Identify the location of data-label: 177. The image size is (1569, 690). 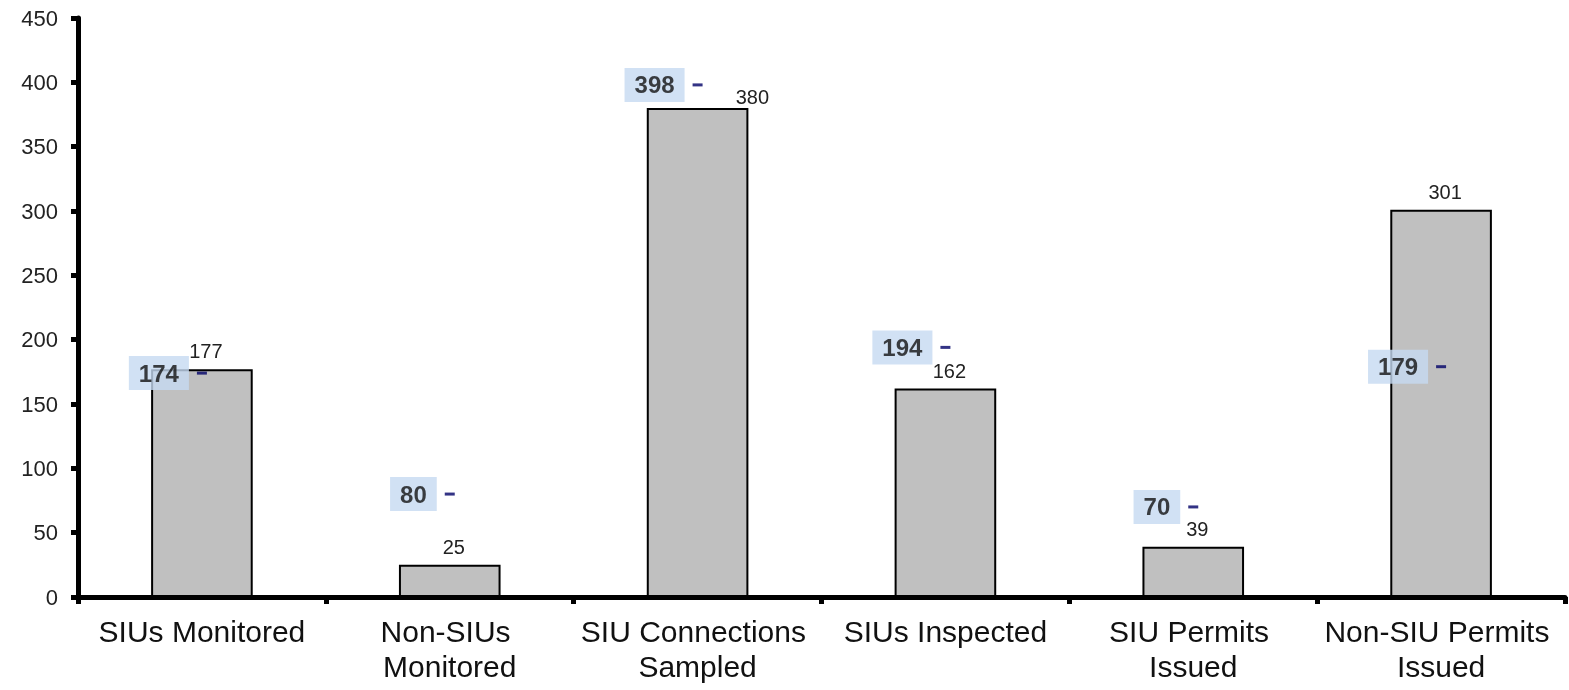
(206, 351).